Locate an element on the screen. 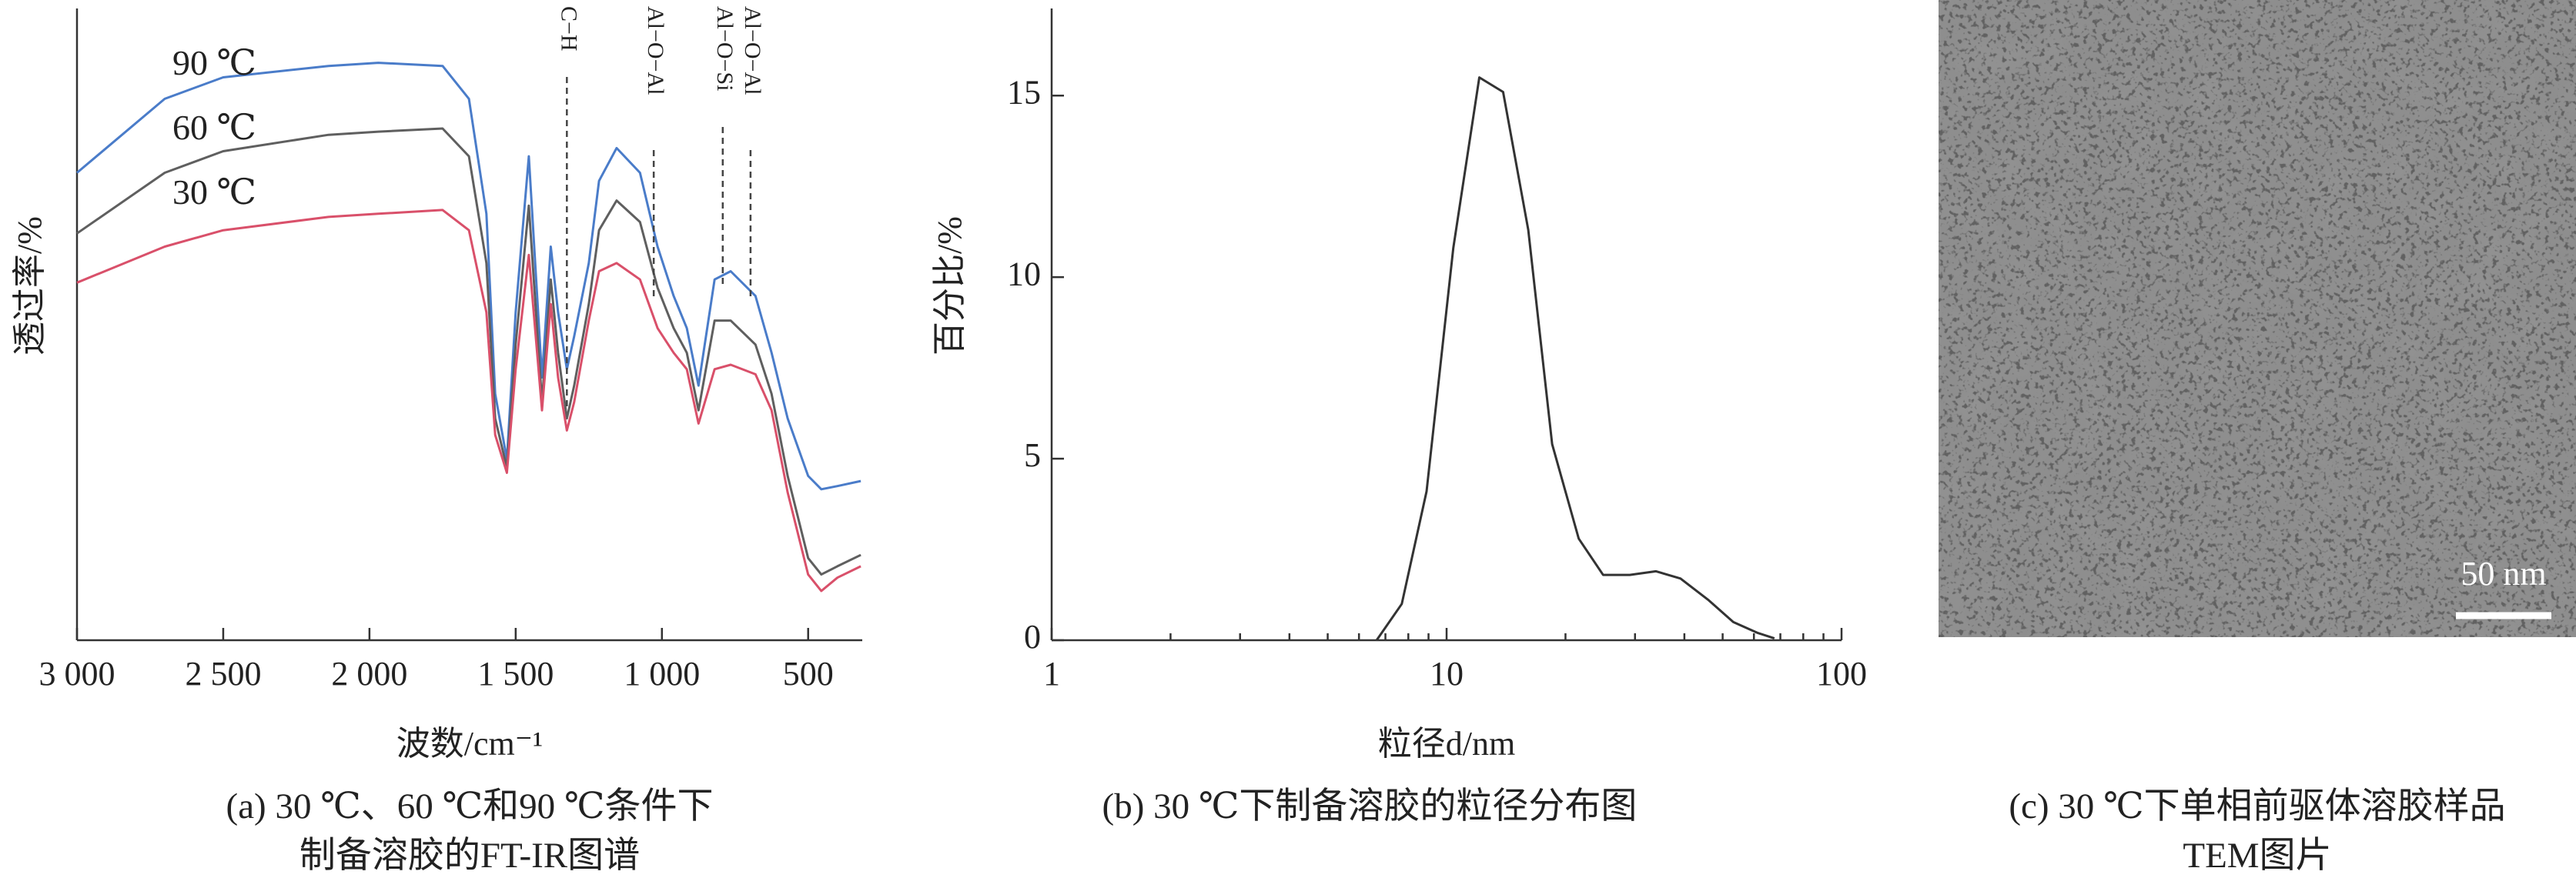  x-tick-label: 100 is located at coordinates (1841, 674).